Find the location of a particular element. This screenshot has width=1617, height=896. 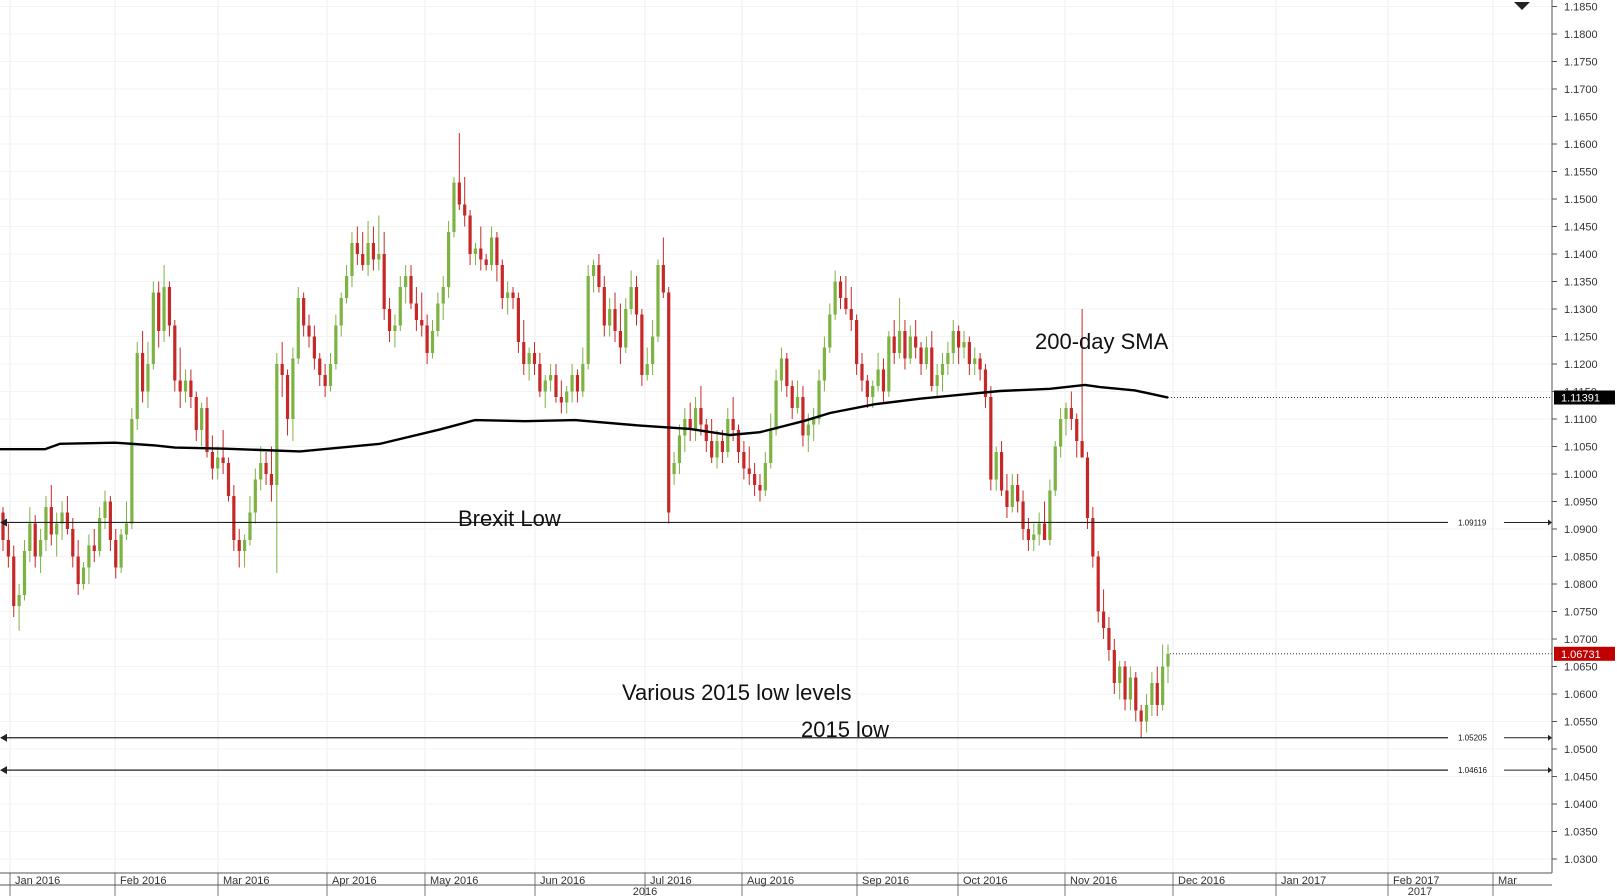

brexit-low-annotation: Brexit Low is located at coordinates (509, 518).